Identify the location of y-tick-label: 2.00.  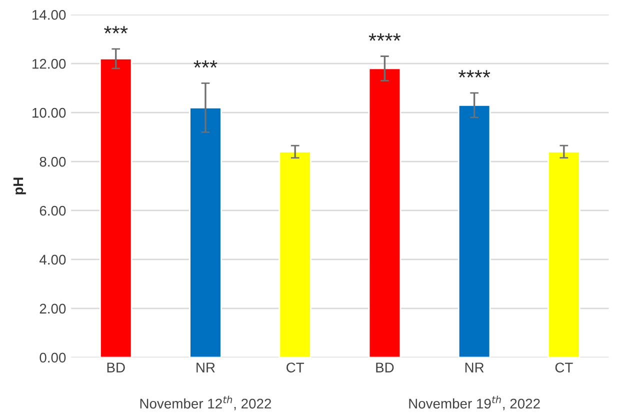
(53, 309).